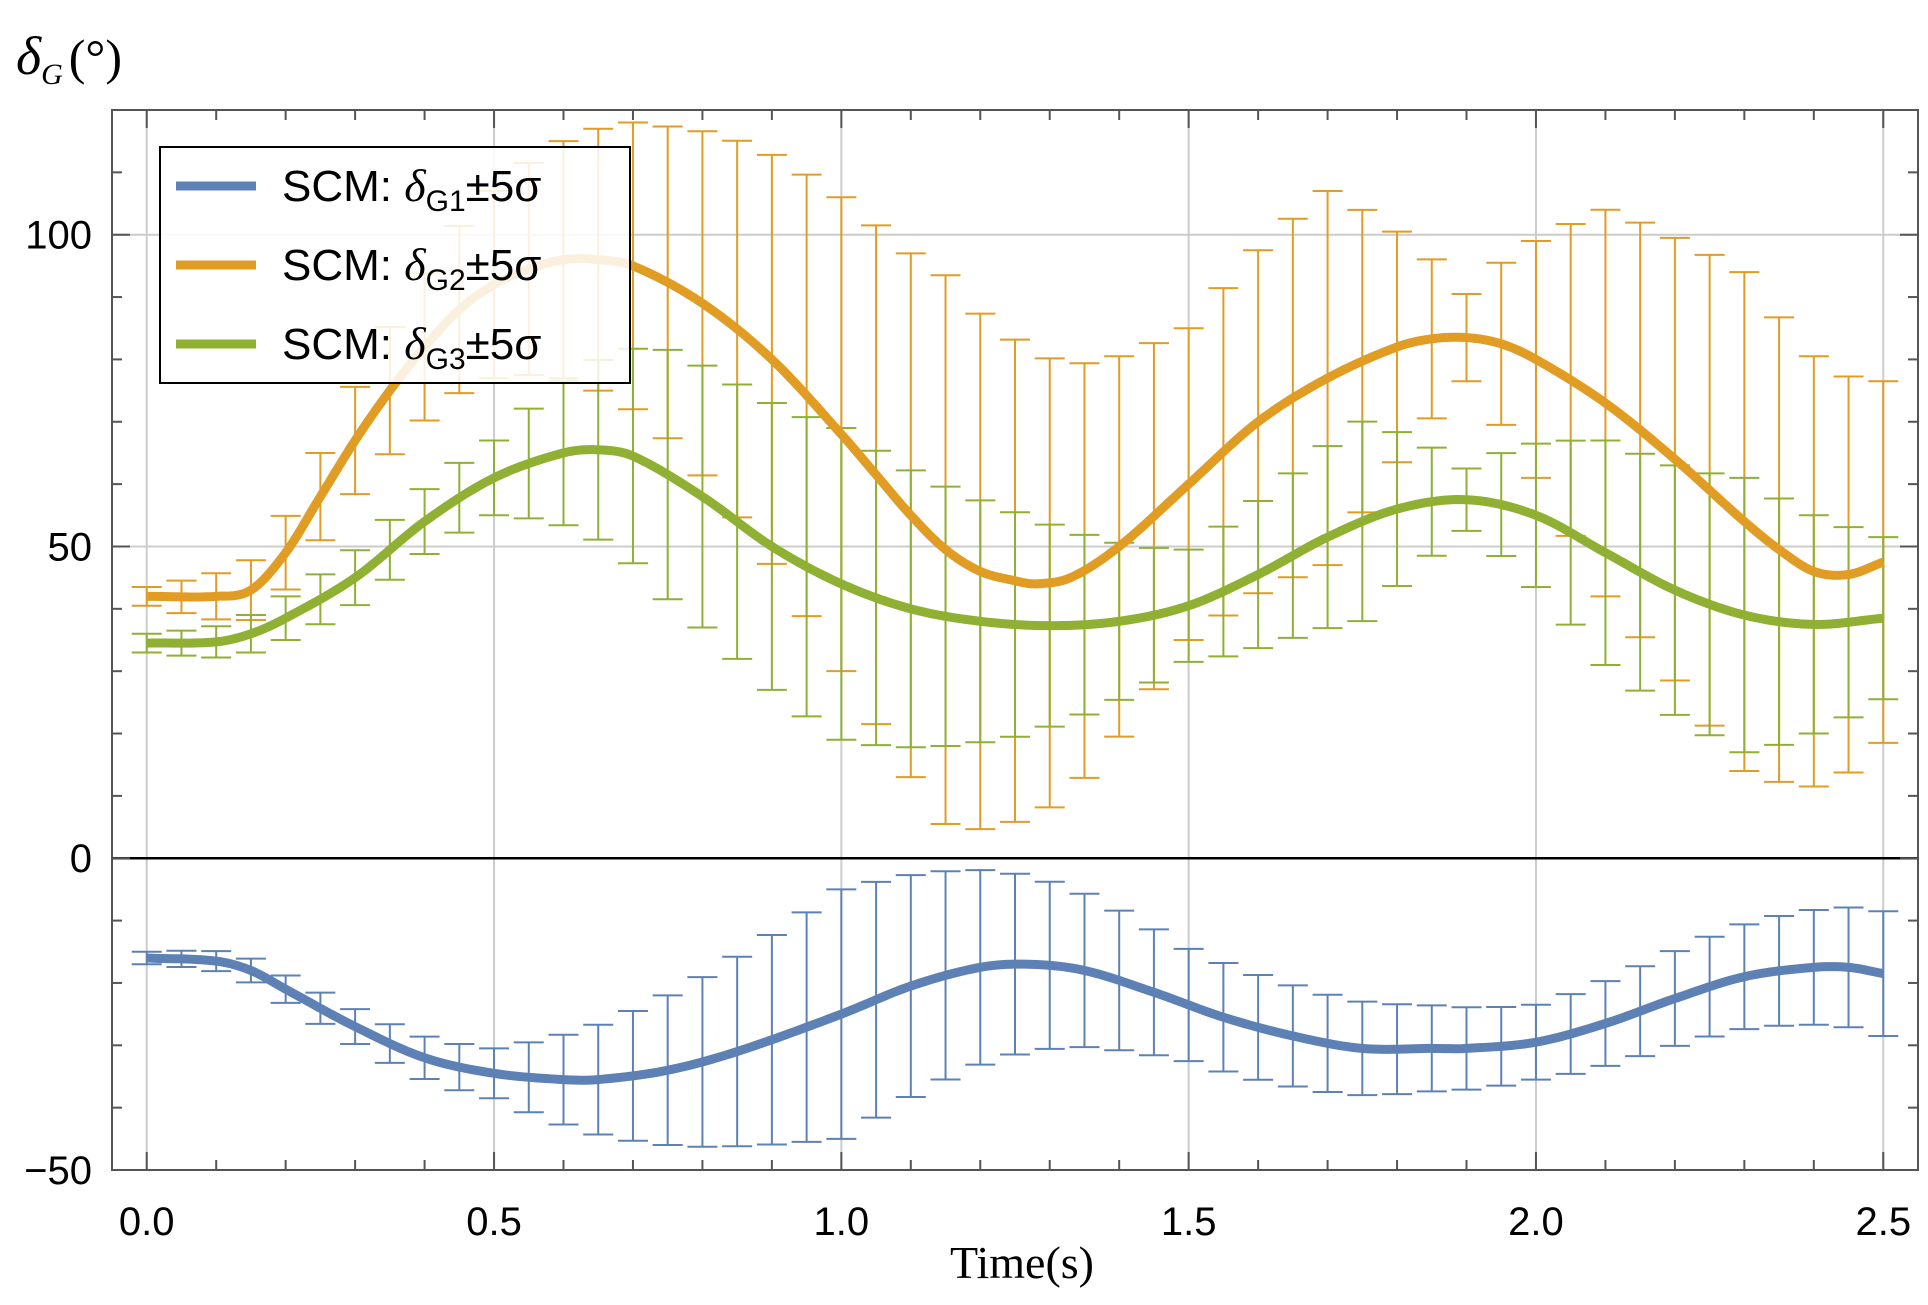  What do you see at coordinates (147, 1222) in the screenshot?
I see `x-tick-label: 0.0` at bounding box center [147, 1222].